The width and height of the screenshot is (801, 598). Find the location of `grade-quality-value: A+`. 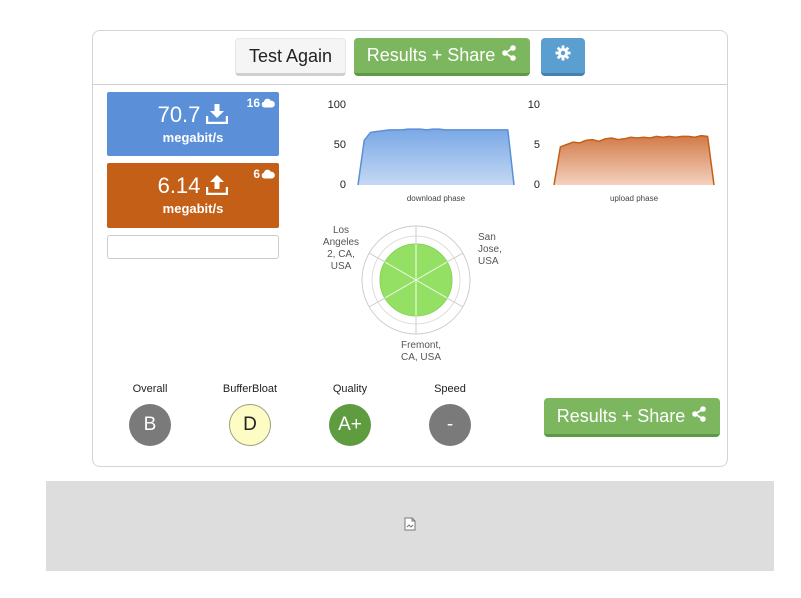

grade-quality-value: A+ is located at coordinates (350, 424).